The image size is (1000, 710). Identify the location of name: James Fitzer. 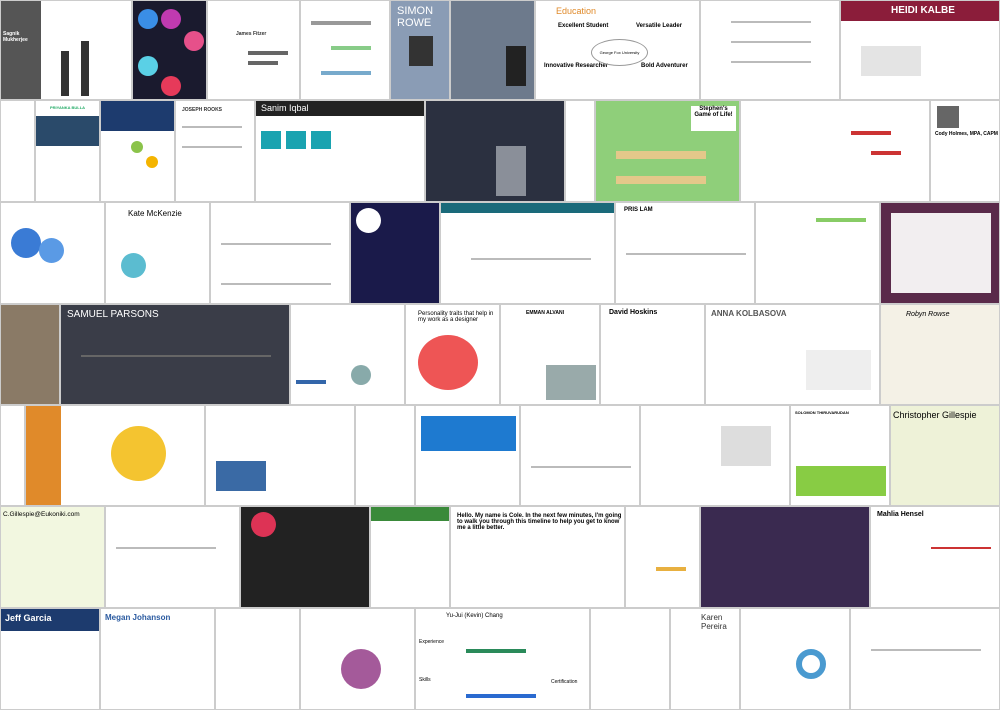
(251, 34).